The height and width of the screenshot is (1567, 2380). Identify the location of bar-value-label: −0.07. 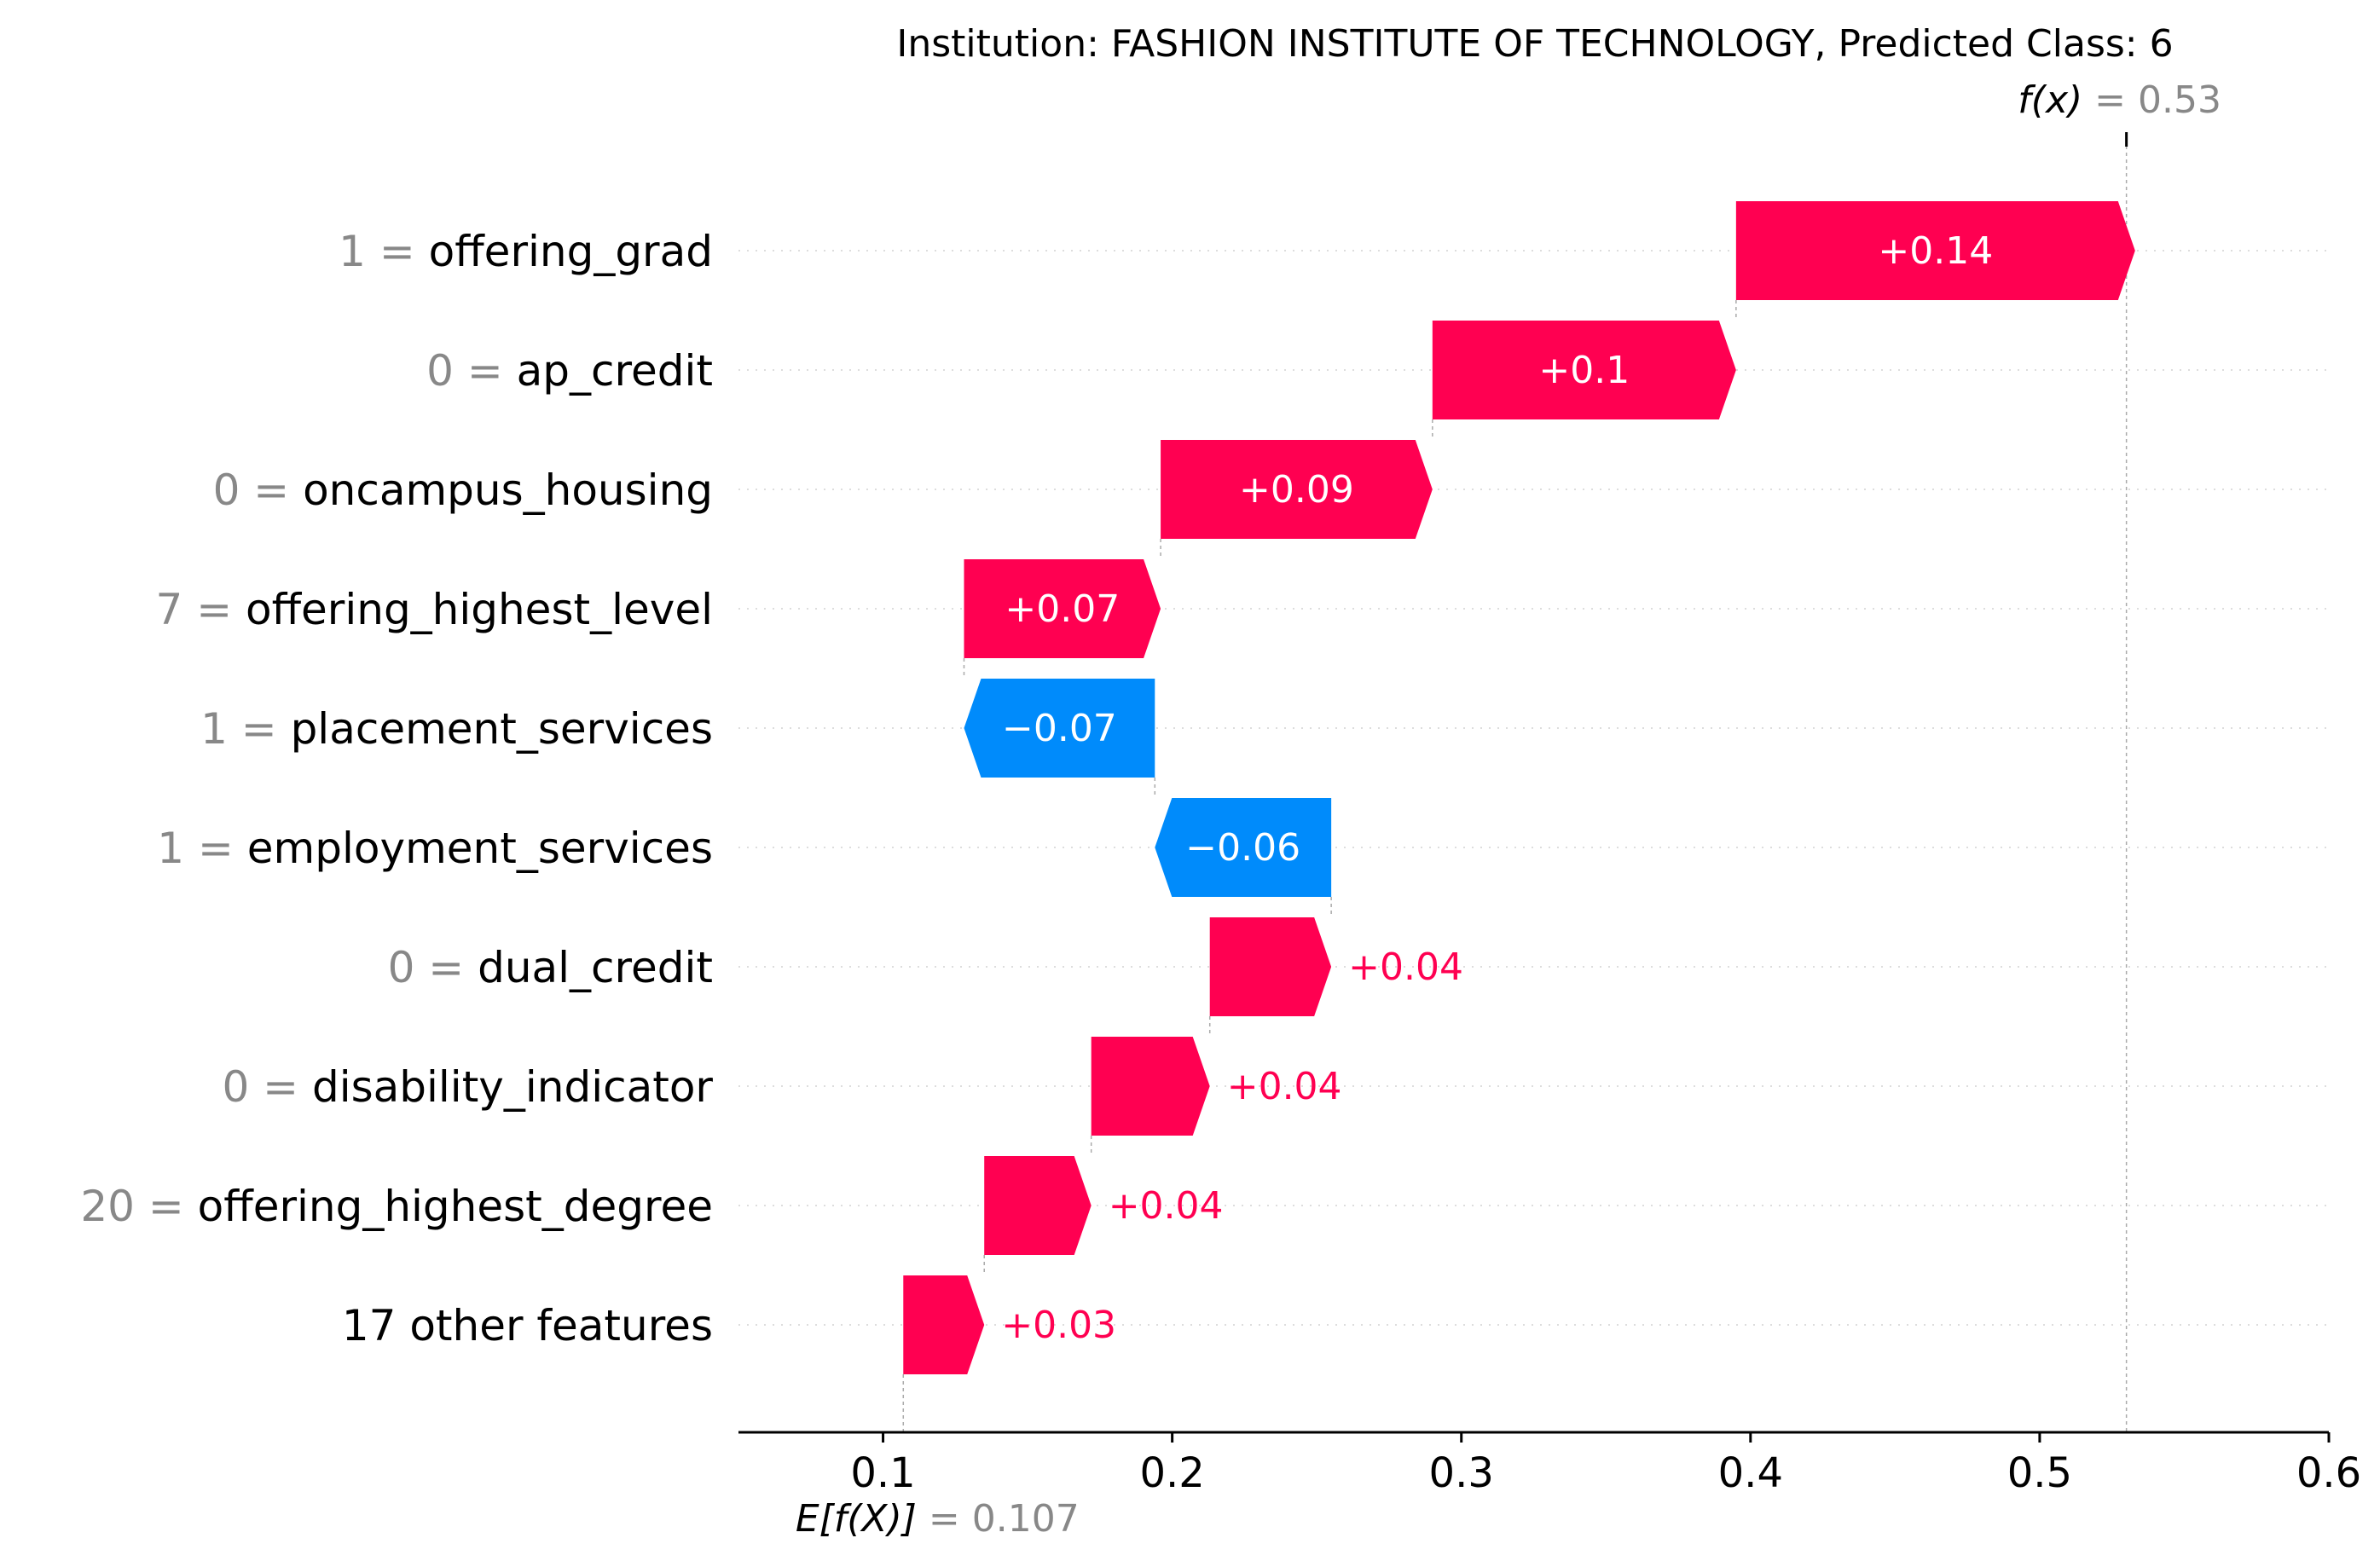
(1059, 728).